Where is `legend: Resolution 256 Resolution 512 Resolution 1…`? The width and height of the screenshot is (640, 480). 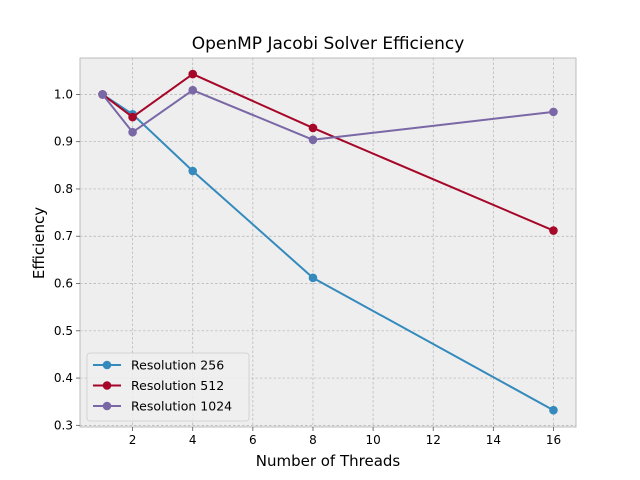 legend: Resolution 256 Resolution 512 Resolution 1… is located at coordinates (168, 387).